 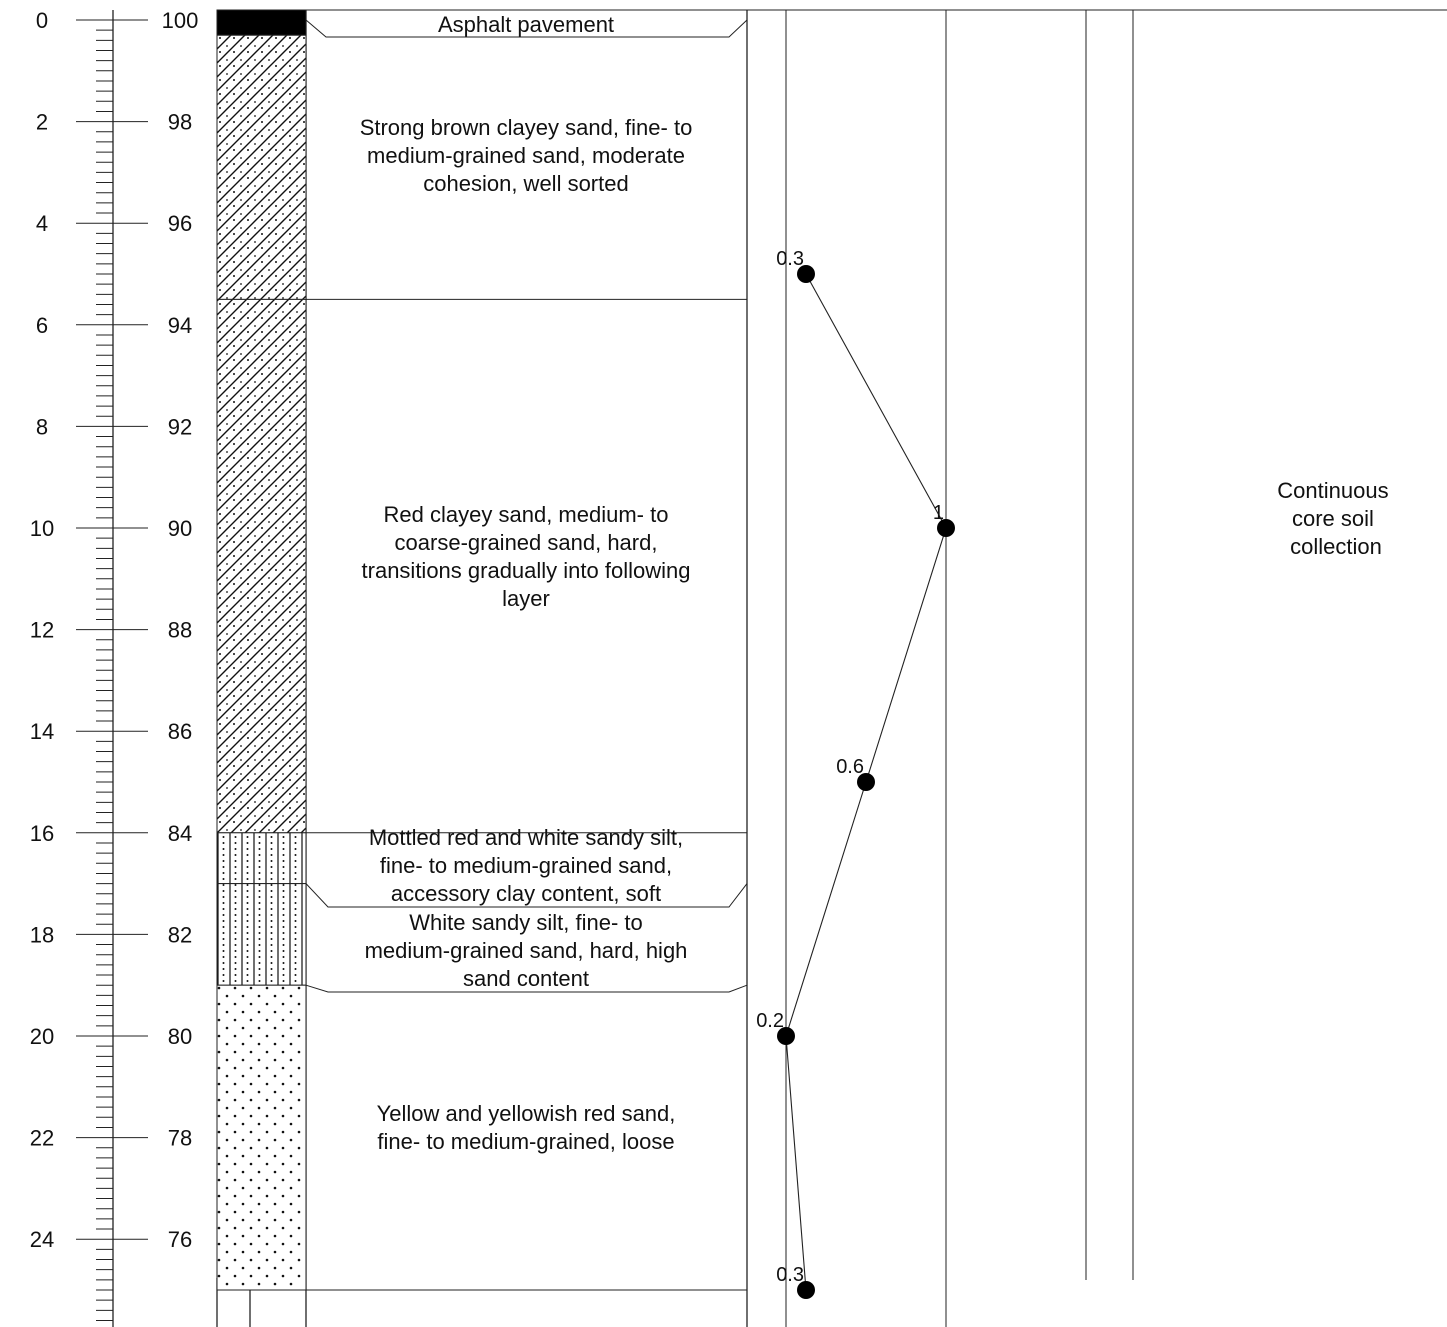 I want to click on depth-label: 20, so click(x=42, y=1036).